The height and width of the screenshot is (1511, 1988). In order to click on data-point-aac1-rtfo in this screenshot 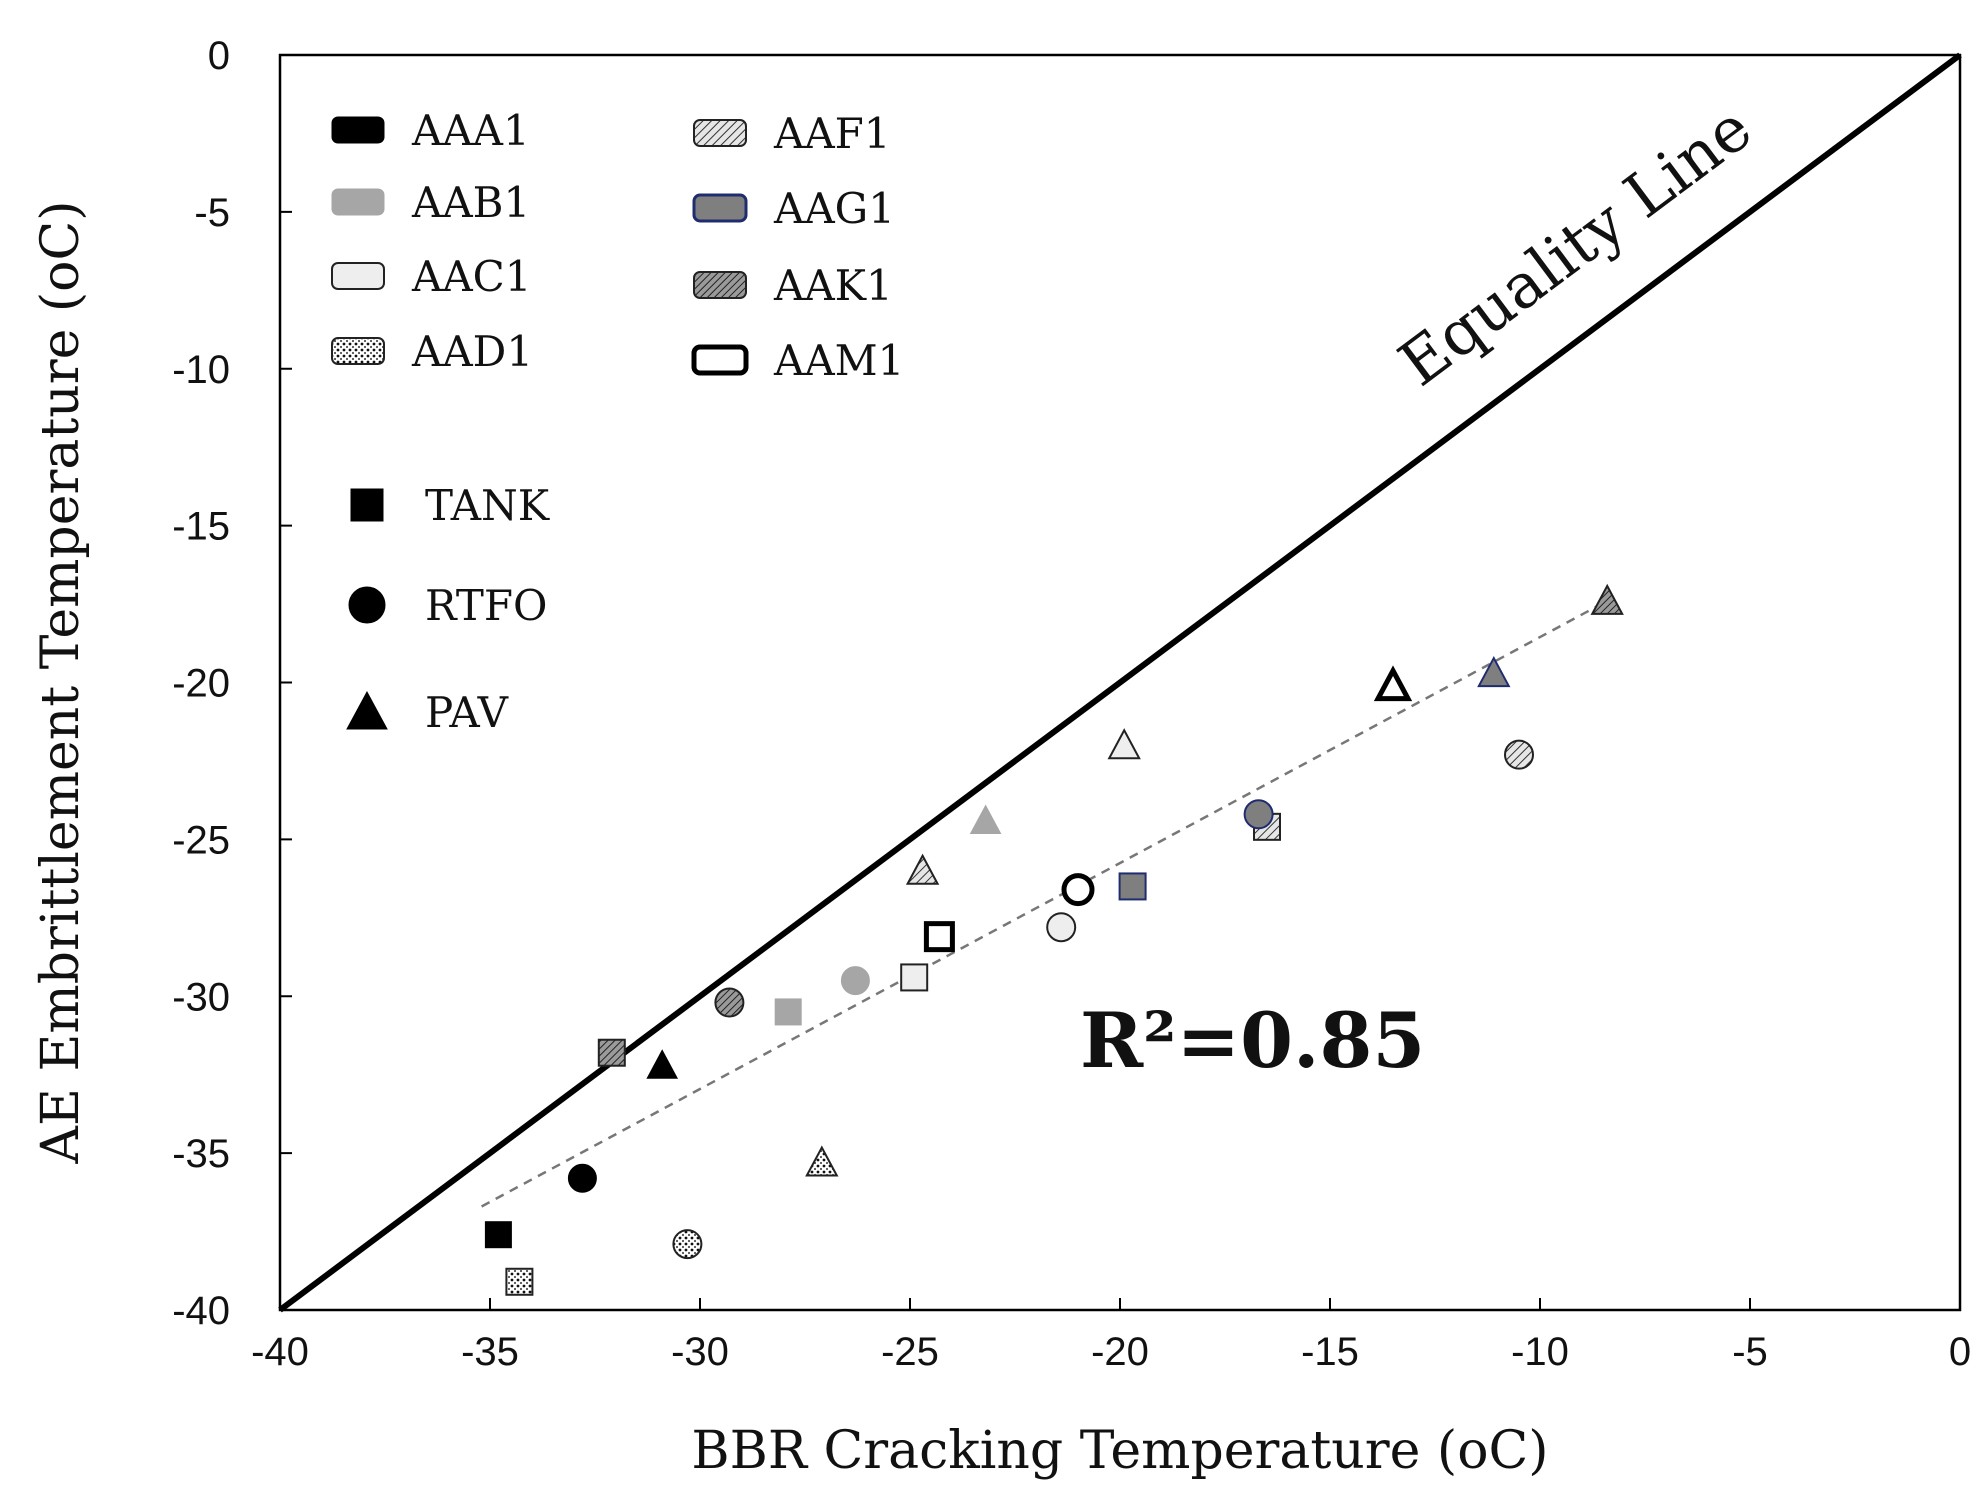, I will do `click(1061, 927)`.